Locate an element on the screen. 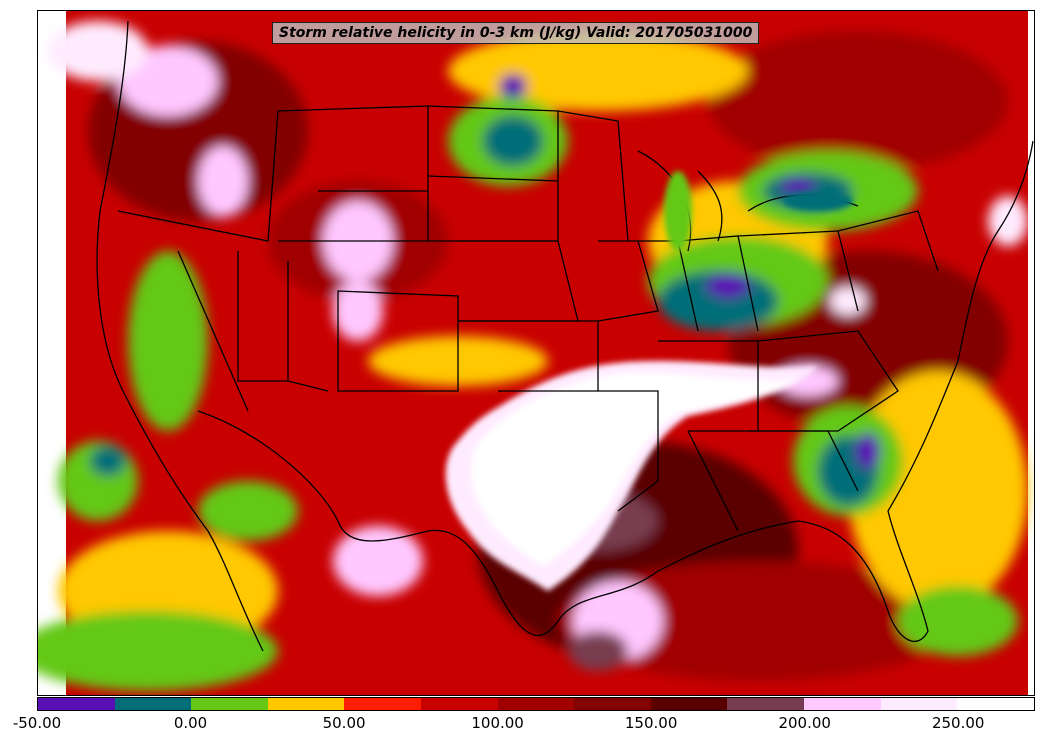 Image resolution: width=1044 pixels, height=745 pixels. colorbar-tick-label: 100.00 is located at coordinates (497, 723).